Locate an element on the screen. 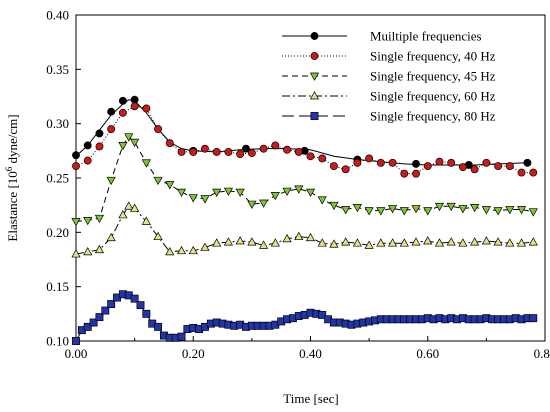  y-tick-label: 0.15 is located at coordinates (57, 286).